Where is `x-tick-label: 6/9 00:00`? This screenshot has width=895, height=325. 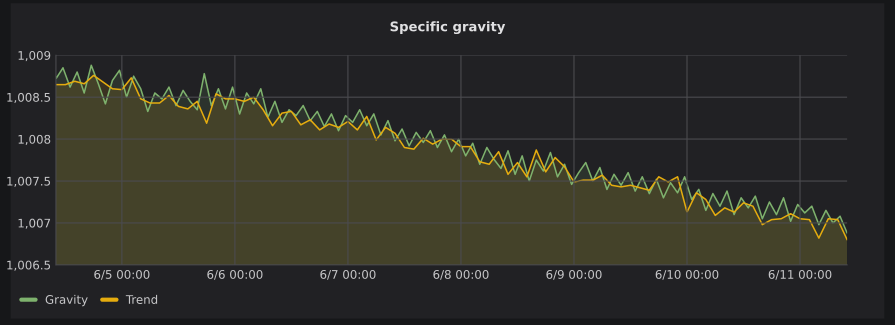 x-tick-label: 6/9 00:00 is located at coordinates (574, 275).